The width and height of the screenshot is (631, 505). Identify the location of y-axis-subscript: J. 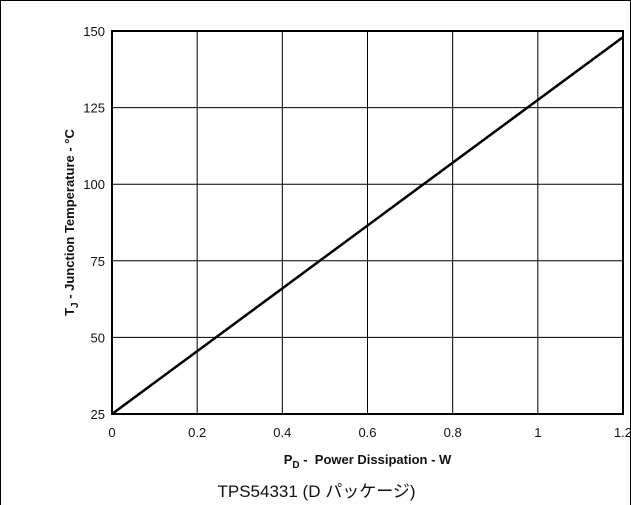
(75, 305).